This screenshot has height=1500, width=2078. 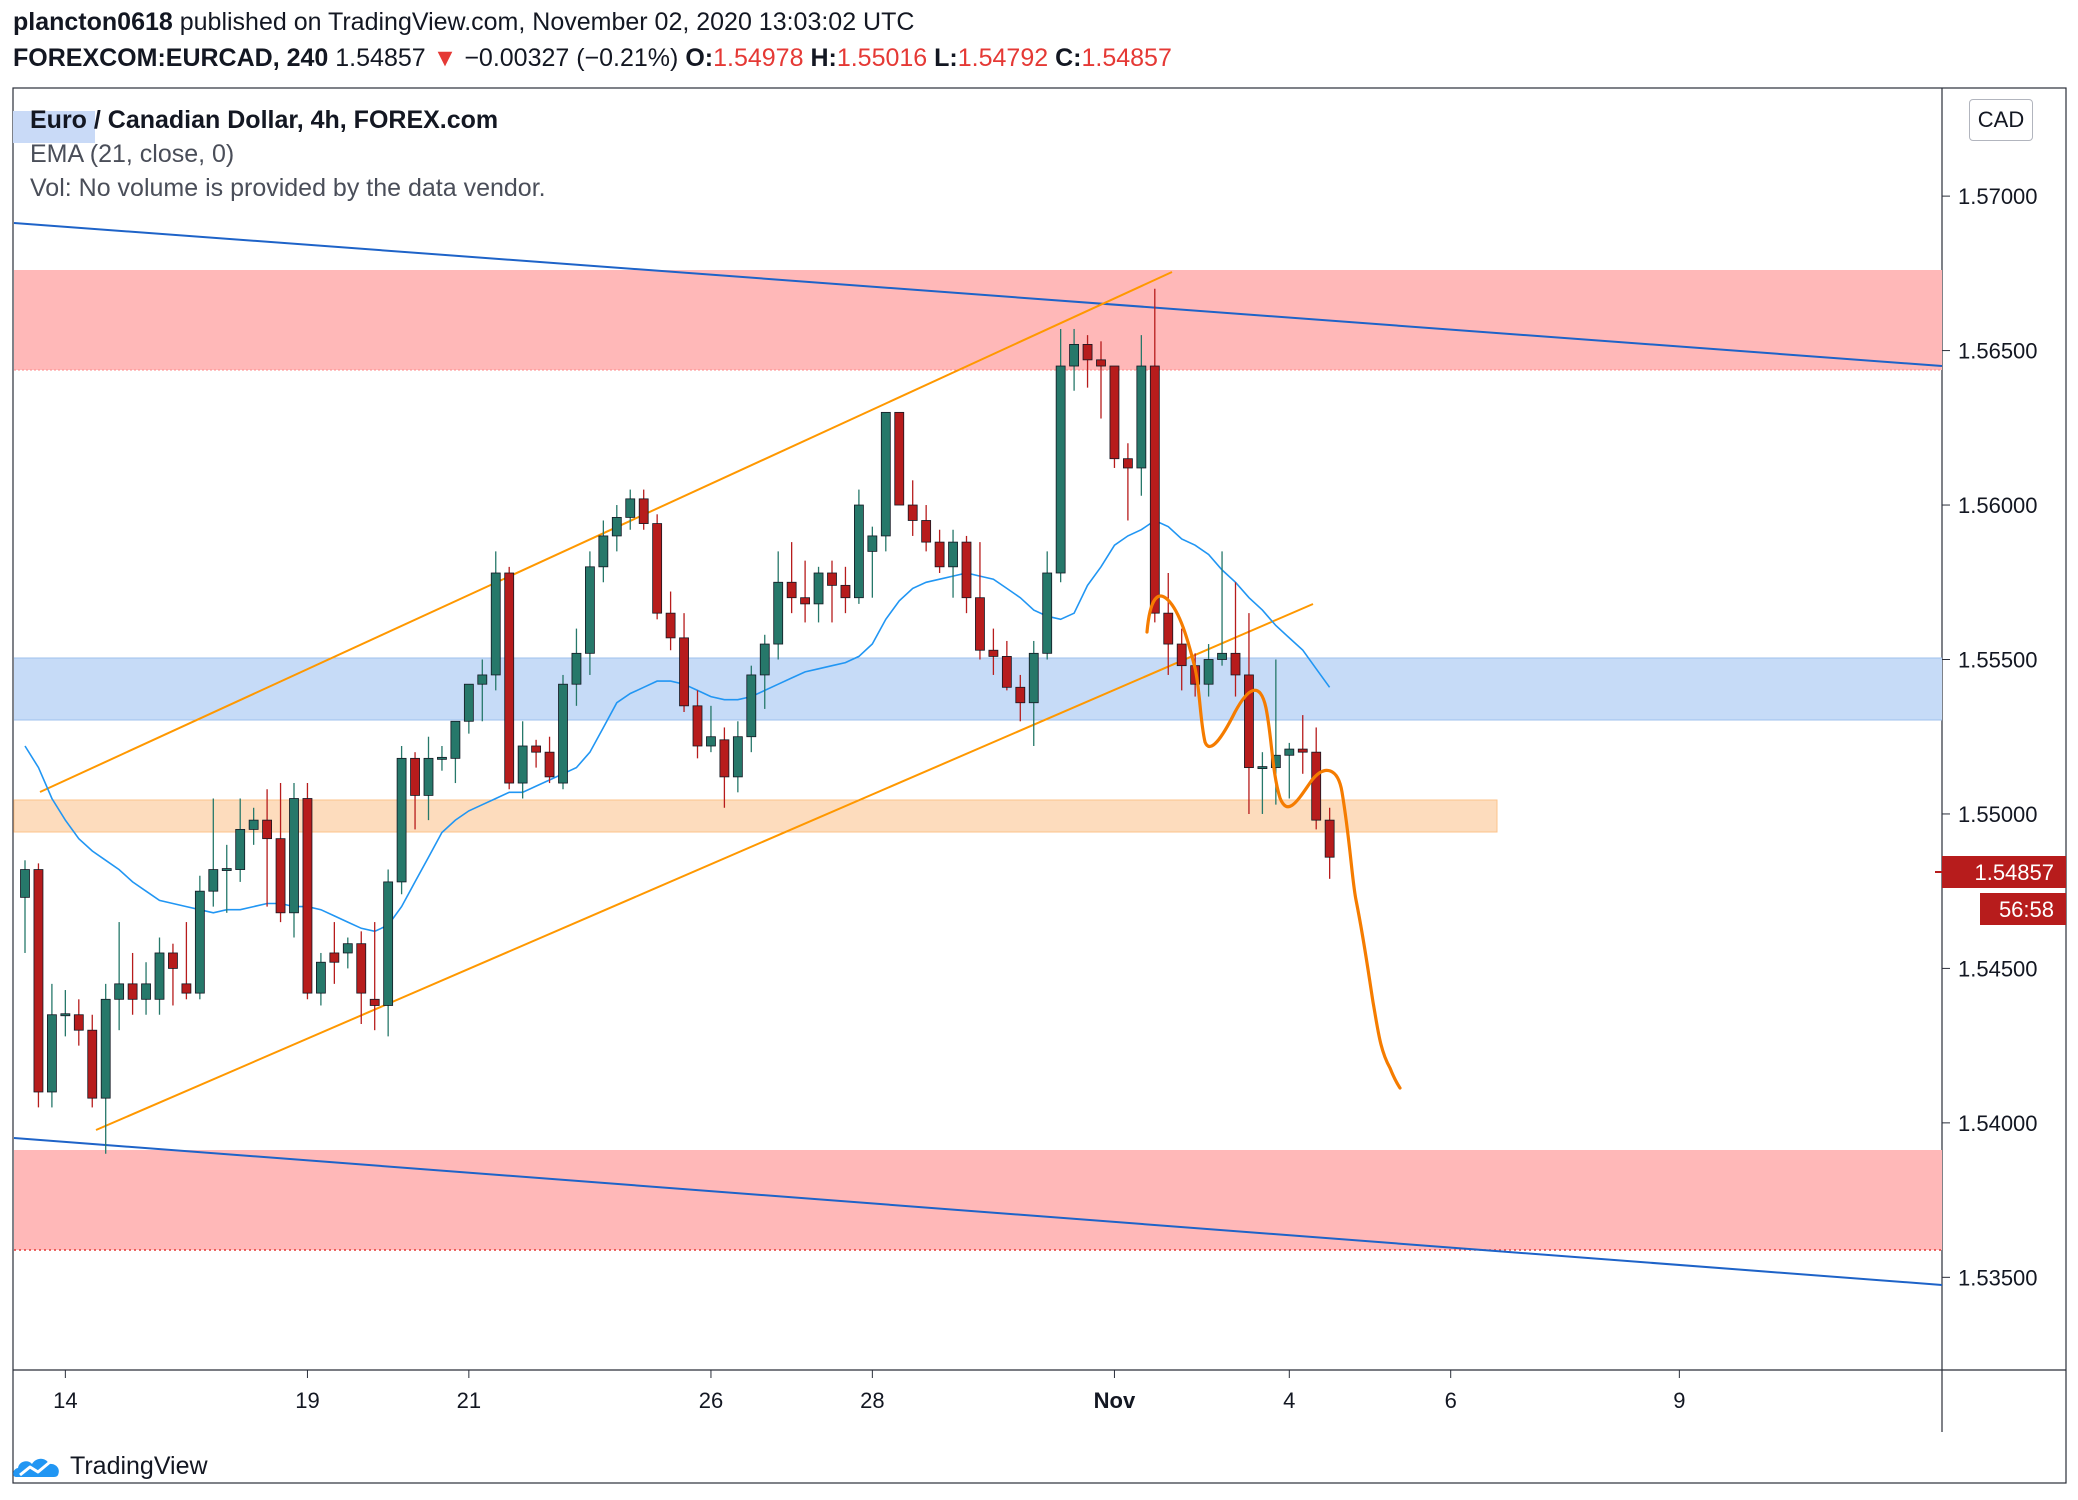 I want to click on support-zone-blue, so click(x=978, y=689).